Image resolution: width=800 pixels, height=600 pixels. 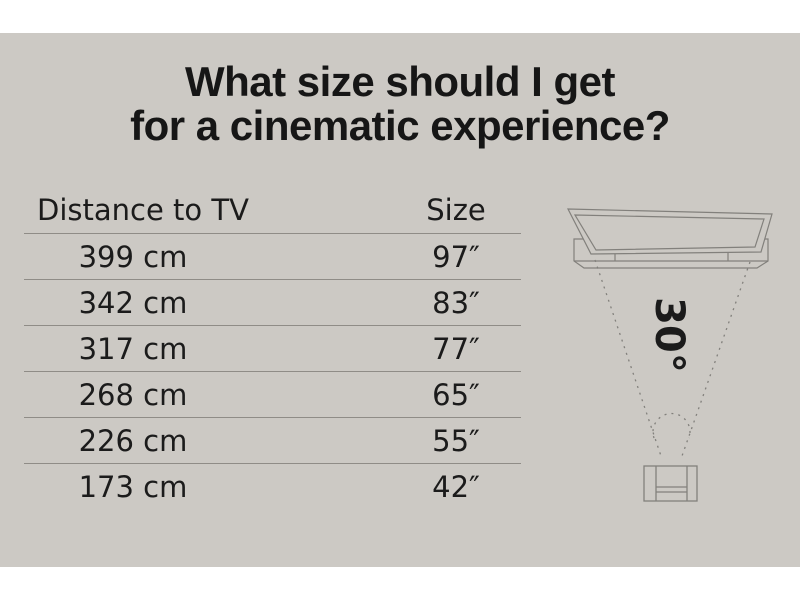 I want to click on angle-arc, so click(x=671, y=425).